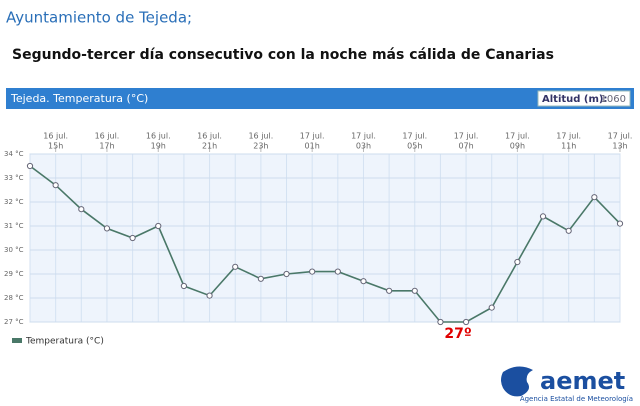 This screenshot has height=406, width=640. I want to click on logo-name: aemet, so click(582, 381).